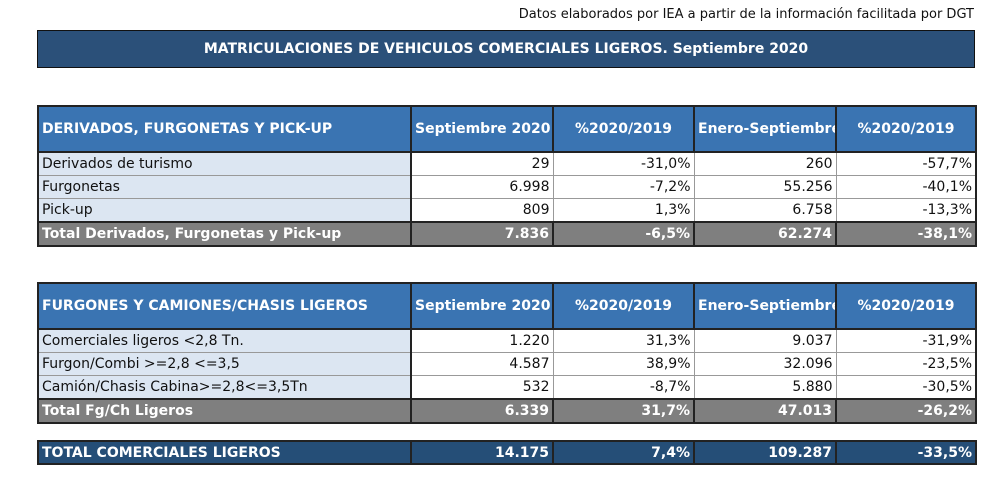 The width and height of the screenshot is (1000, 500). What do you see at coordinates (224, 340) in the screenshot?
I see `row-label: Comerciales ligeros <2,8 Tn.` at bounding box center [224, 340].